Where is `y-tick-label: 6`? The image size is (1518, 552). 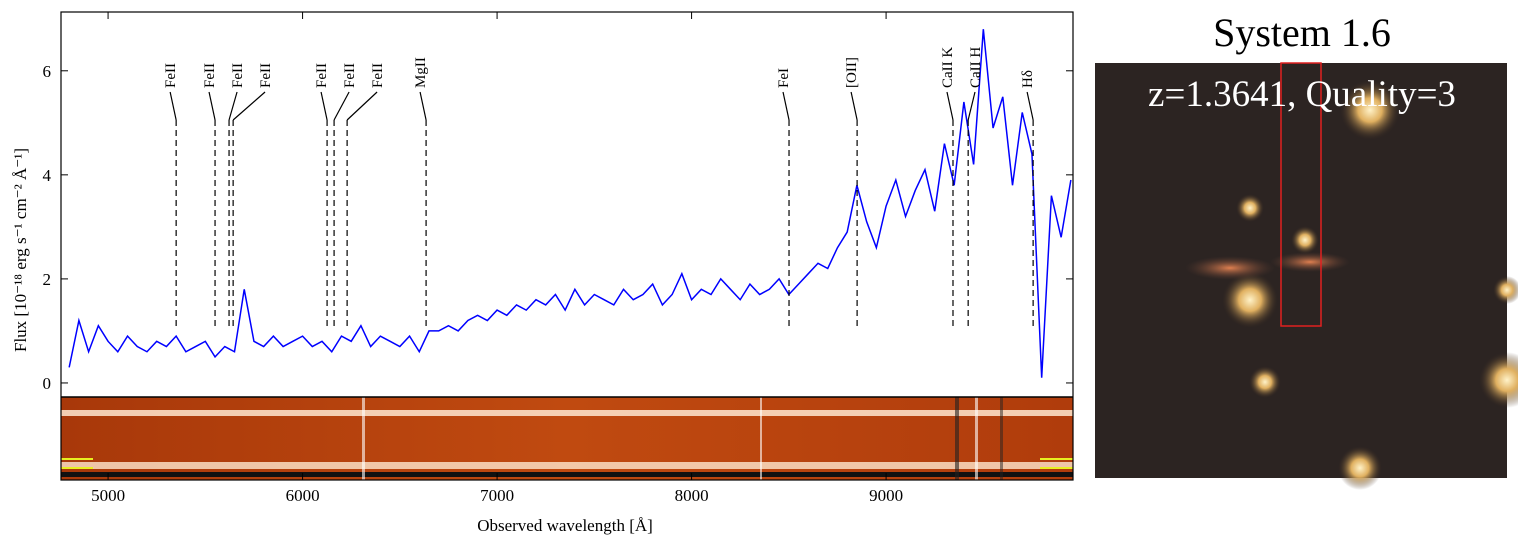 y-tick-label: 6 is located at coordinates (47, 71).